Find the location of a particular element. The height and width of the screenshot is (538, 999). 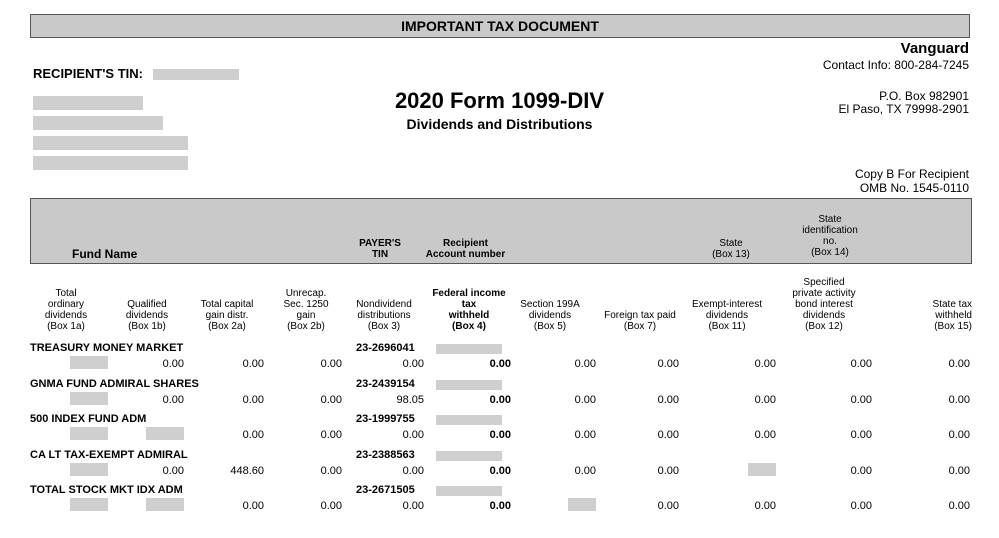

state-header-line: (Box 13) is located at coordinates (731, 254).